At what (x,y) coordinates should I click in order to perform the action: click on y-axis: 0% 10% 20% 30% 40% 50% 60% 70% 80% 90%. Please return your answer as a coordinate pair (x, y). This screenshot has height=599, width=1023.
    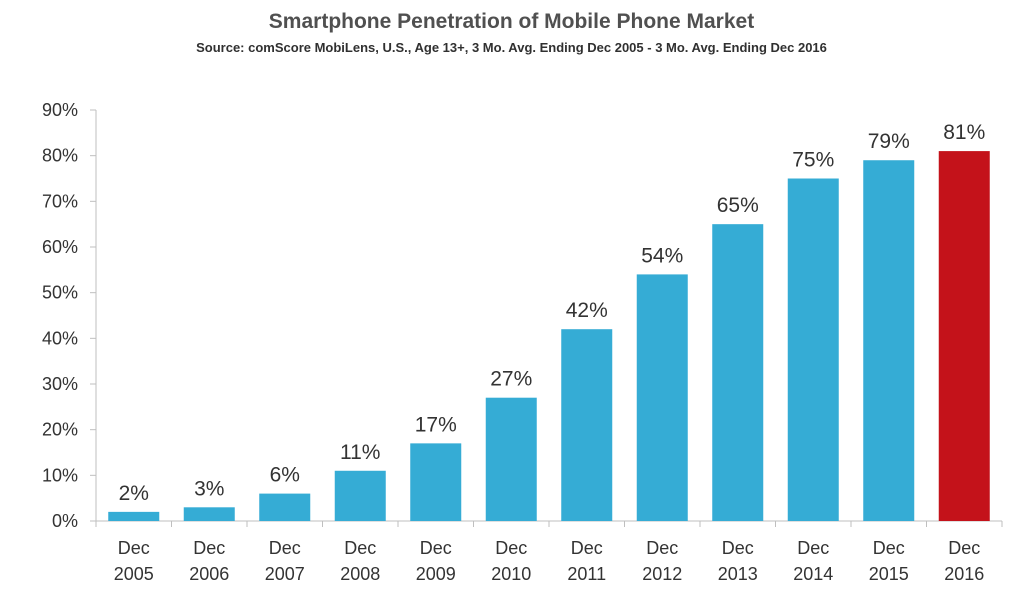
    Looking at the image, I should click on (69, 315).